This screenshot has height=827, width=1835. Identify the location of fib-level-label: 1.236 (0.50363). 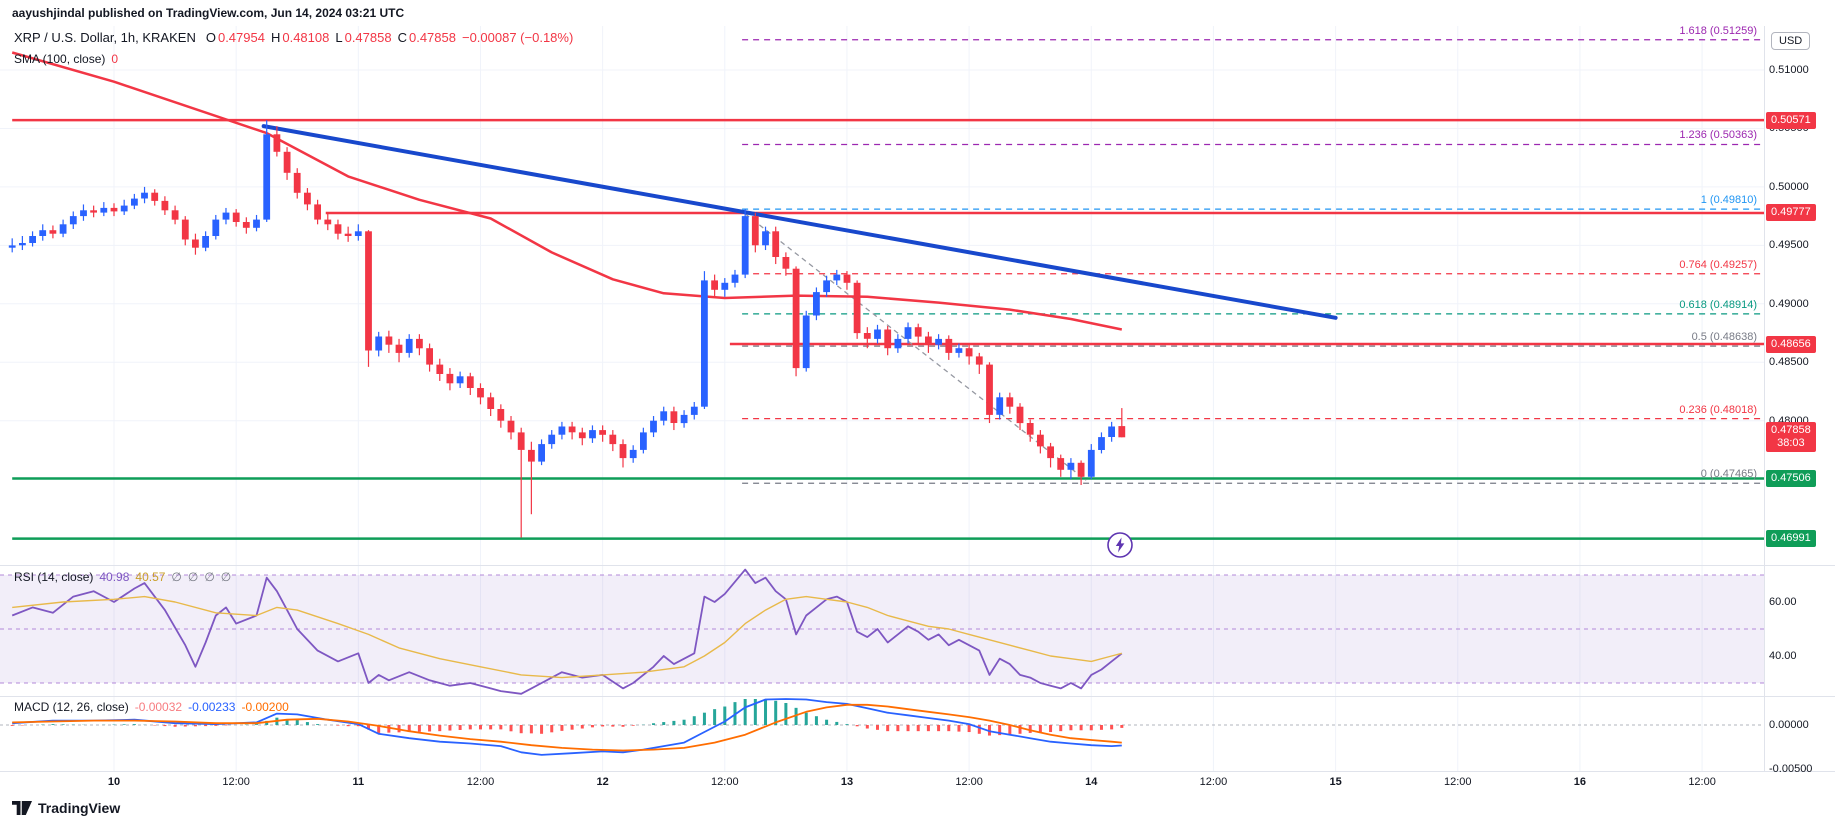
(1718, 135).